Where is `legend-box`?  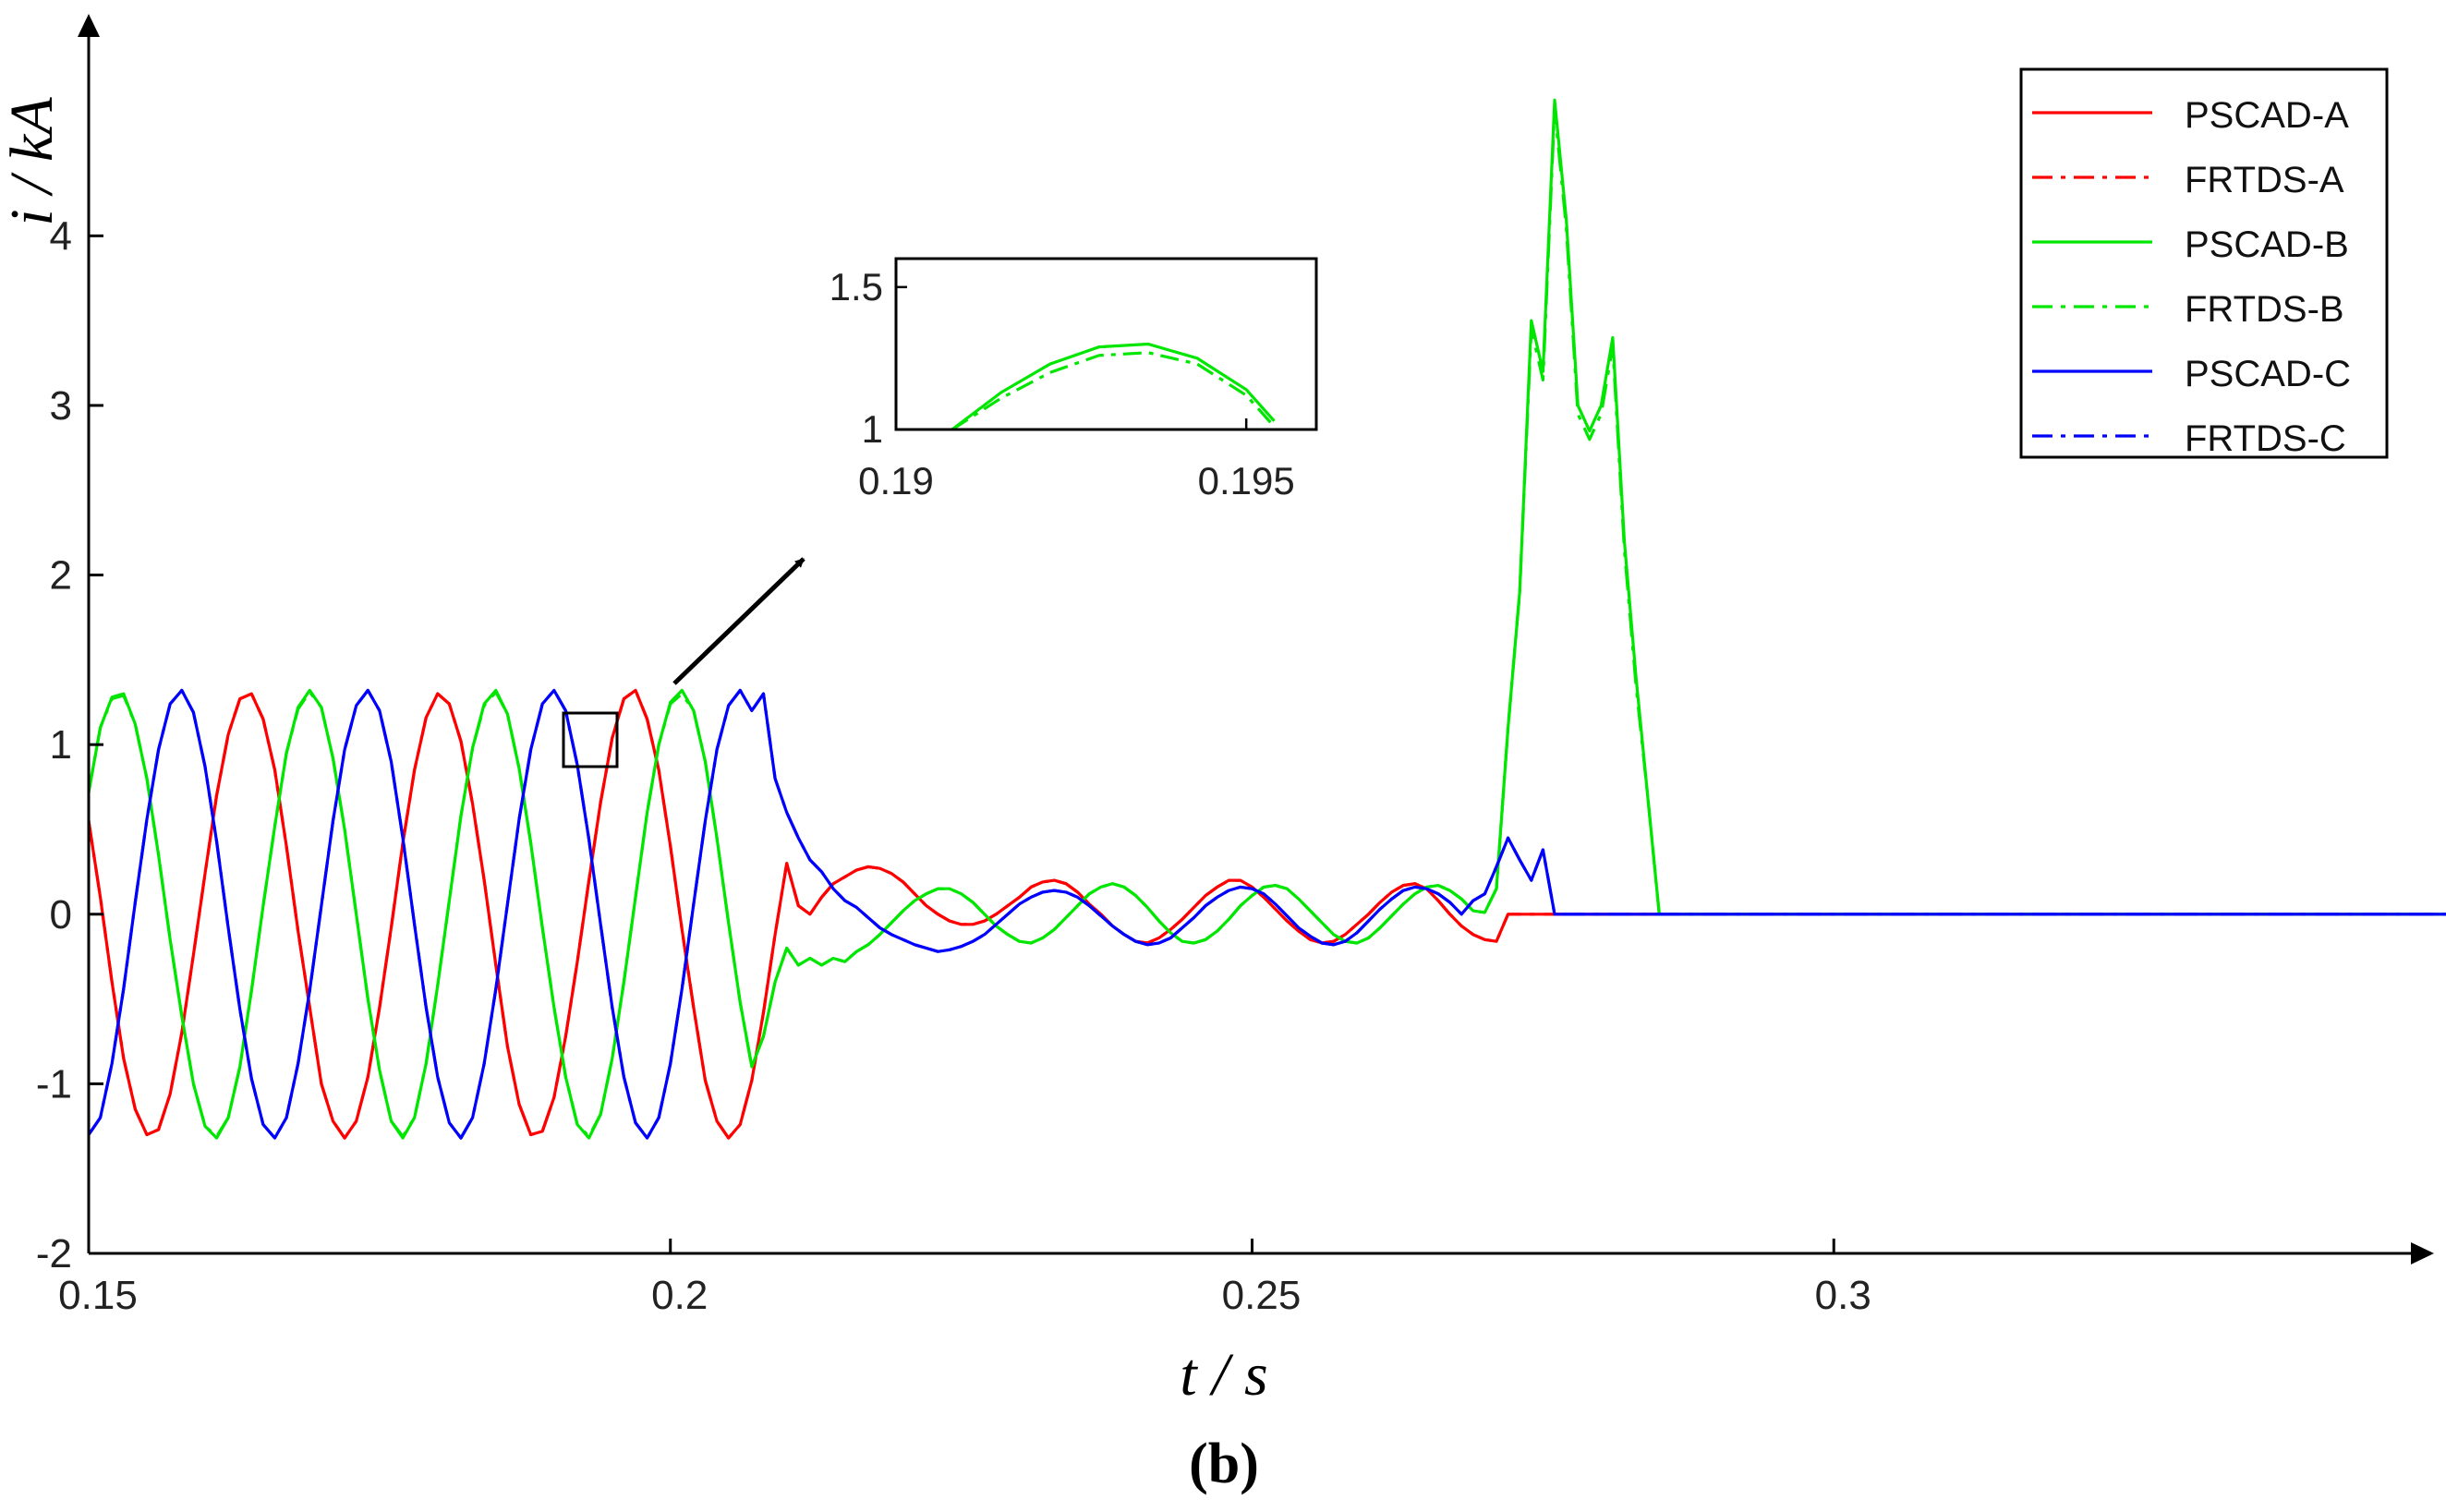
legend-box is located at coordinates (2204, 263).